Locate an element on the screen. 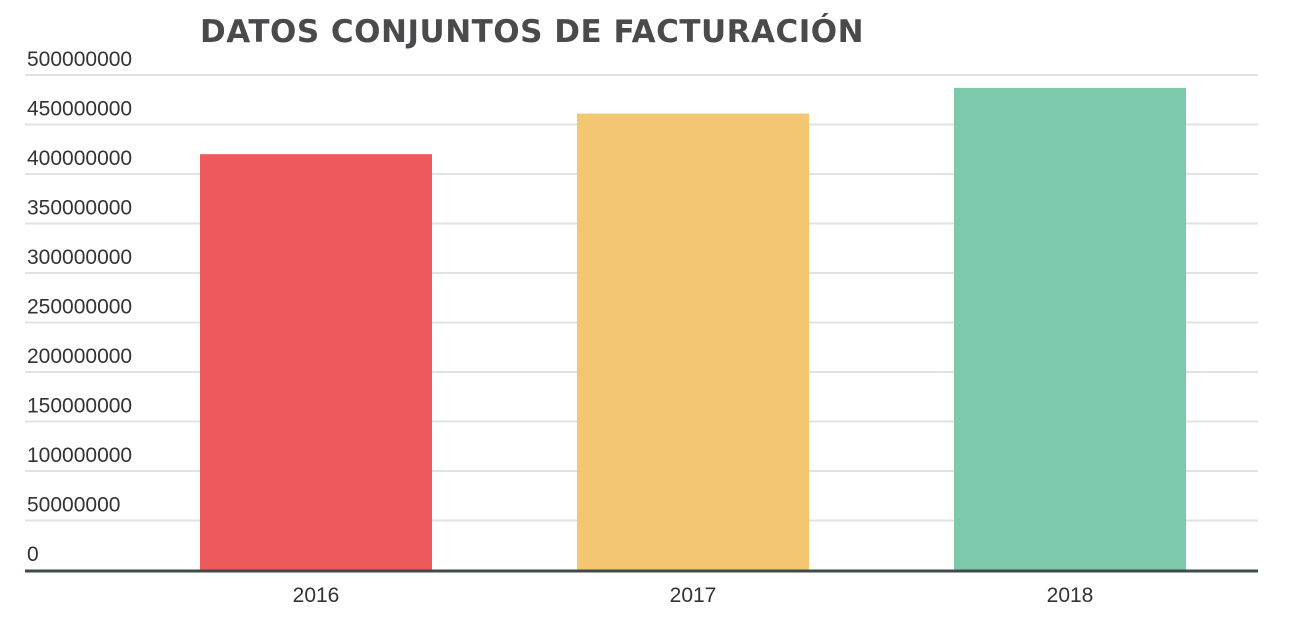 This screenshot has height=630, width=1290. y-tick-label: 50000000 is located at coordinates (73, 505).